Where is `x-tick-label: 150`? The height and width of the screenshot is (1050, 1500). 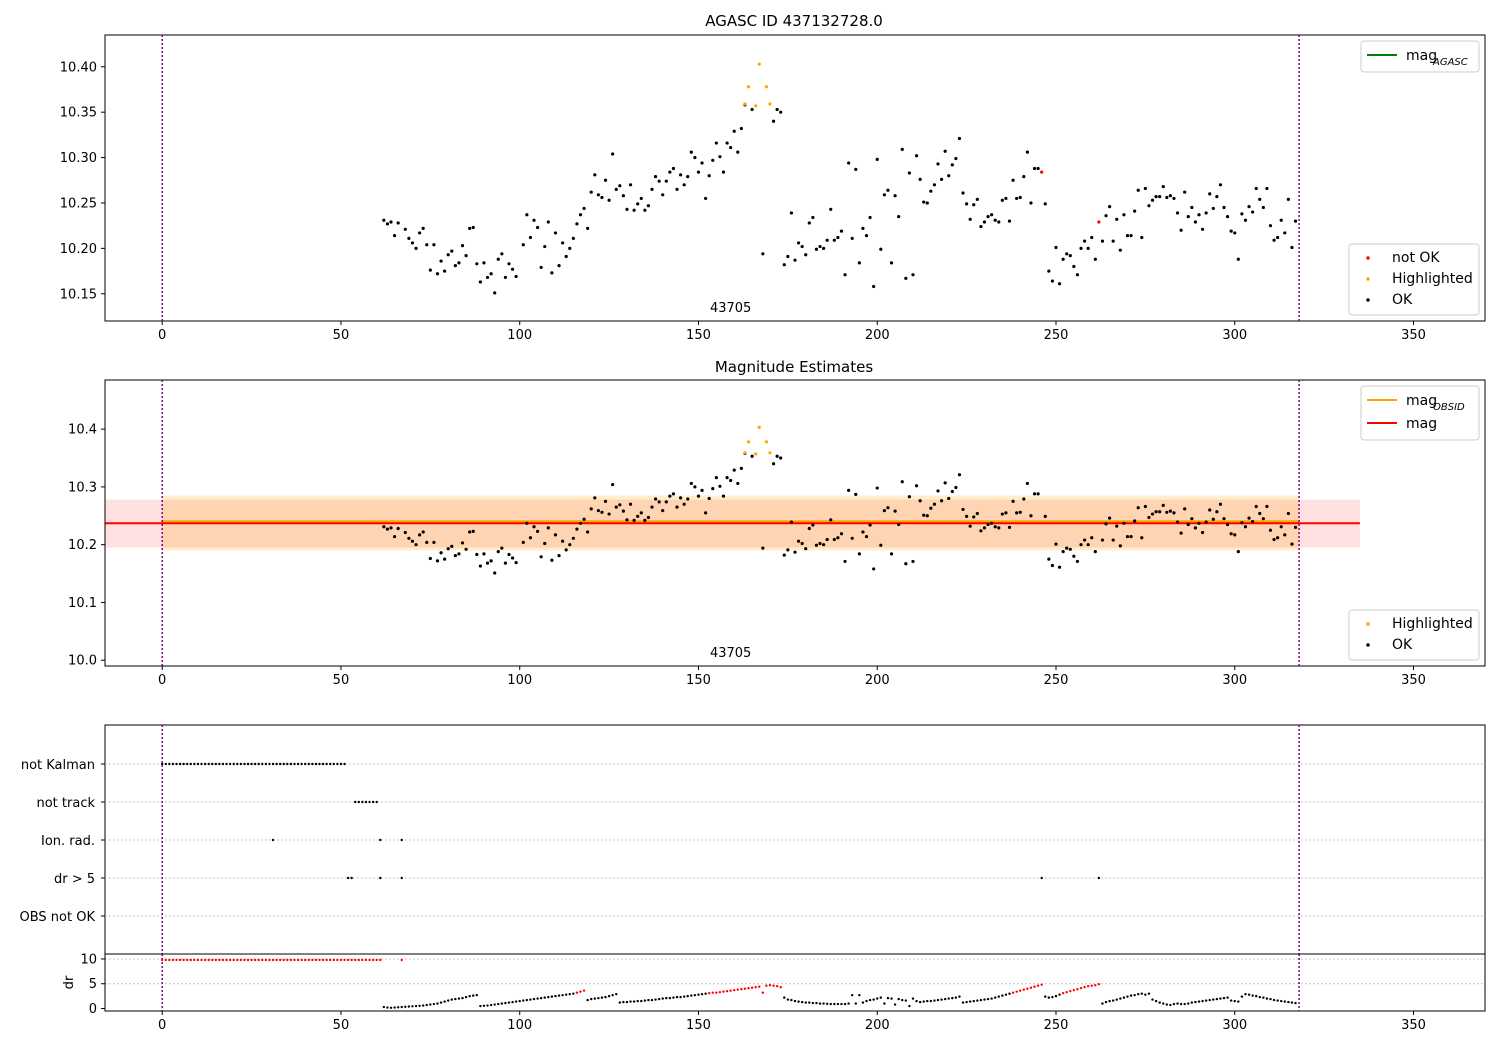 x-tick-label: 150 is located at coordinates (698, 680).